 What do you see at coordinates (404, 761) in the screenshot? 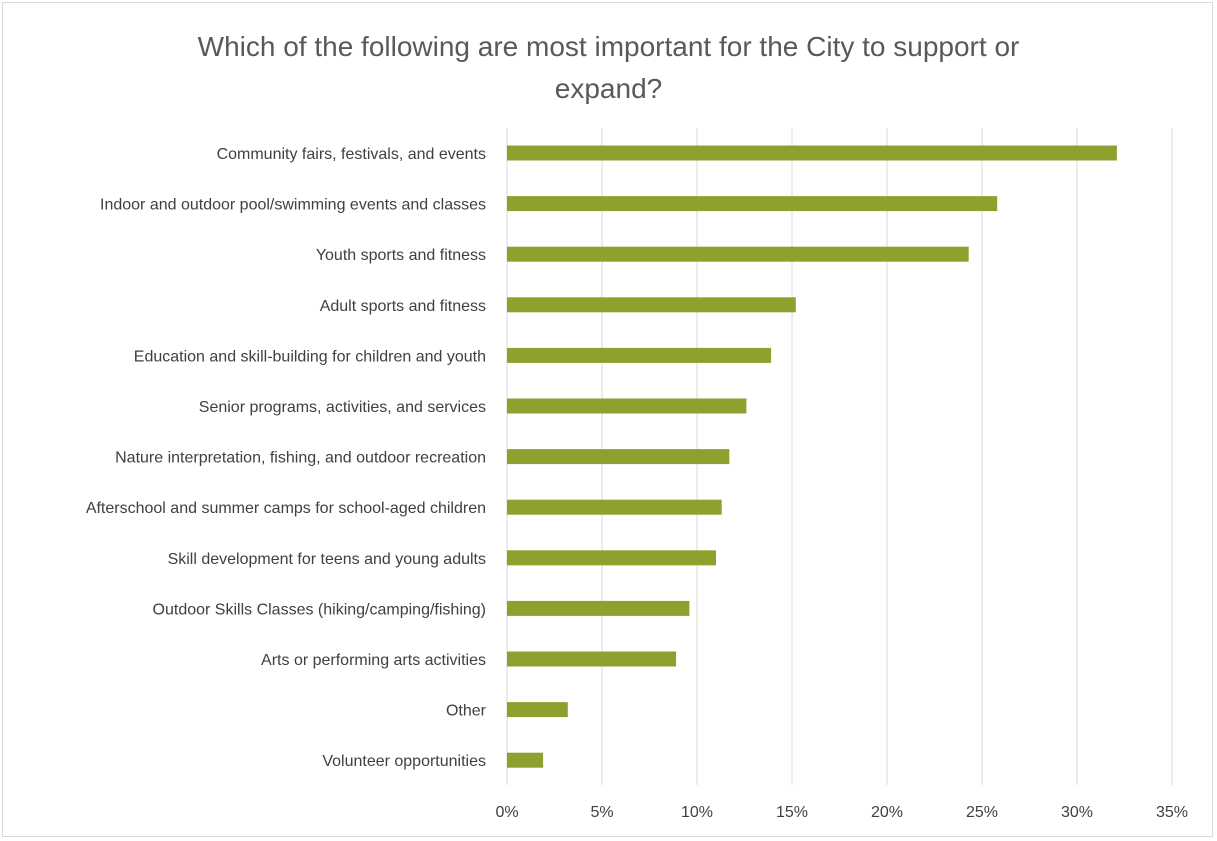
I see `category-label: Volunteer opportunities` at bounding box center [404, 761].